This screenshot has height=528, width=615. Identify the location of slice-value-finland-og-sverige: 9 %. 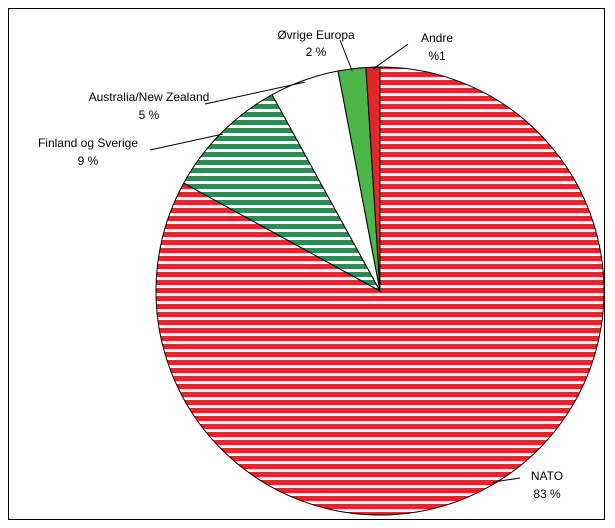
(88, 161).